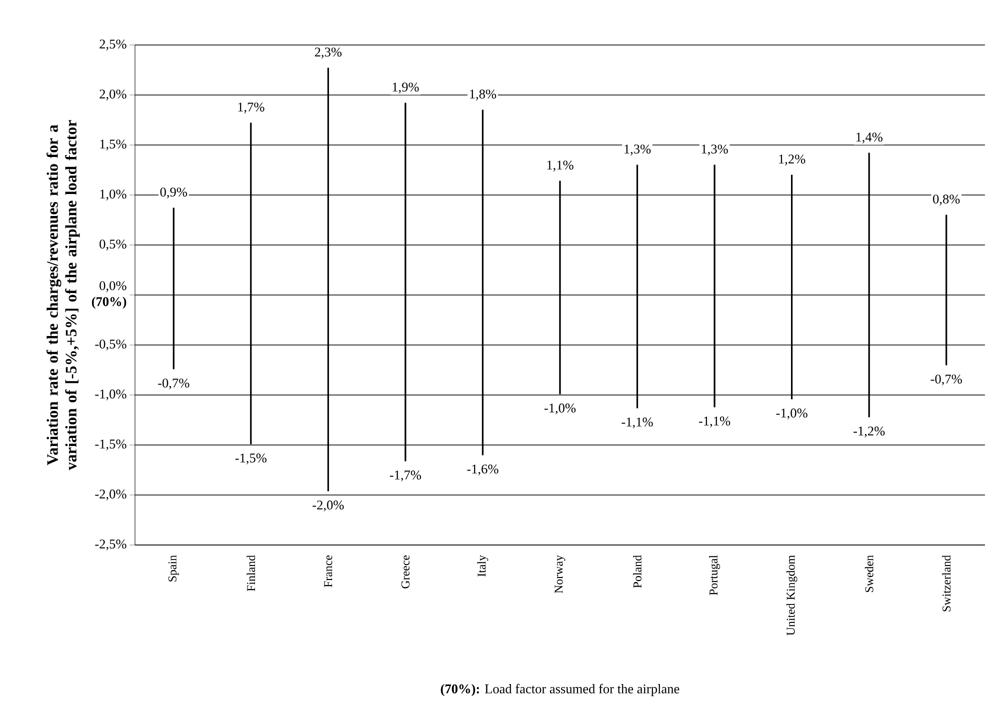  What do you see at coordinates (406, 476) in the screenshot?
I see `data-label: -1,7%` at bounding box center [406, 476].